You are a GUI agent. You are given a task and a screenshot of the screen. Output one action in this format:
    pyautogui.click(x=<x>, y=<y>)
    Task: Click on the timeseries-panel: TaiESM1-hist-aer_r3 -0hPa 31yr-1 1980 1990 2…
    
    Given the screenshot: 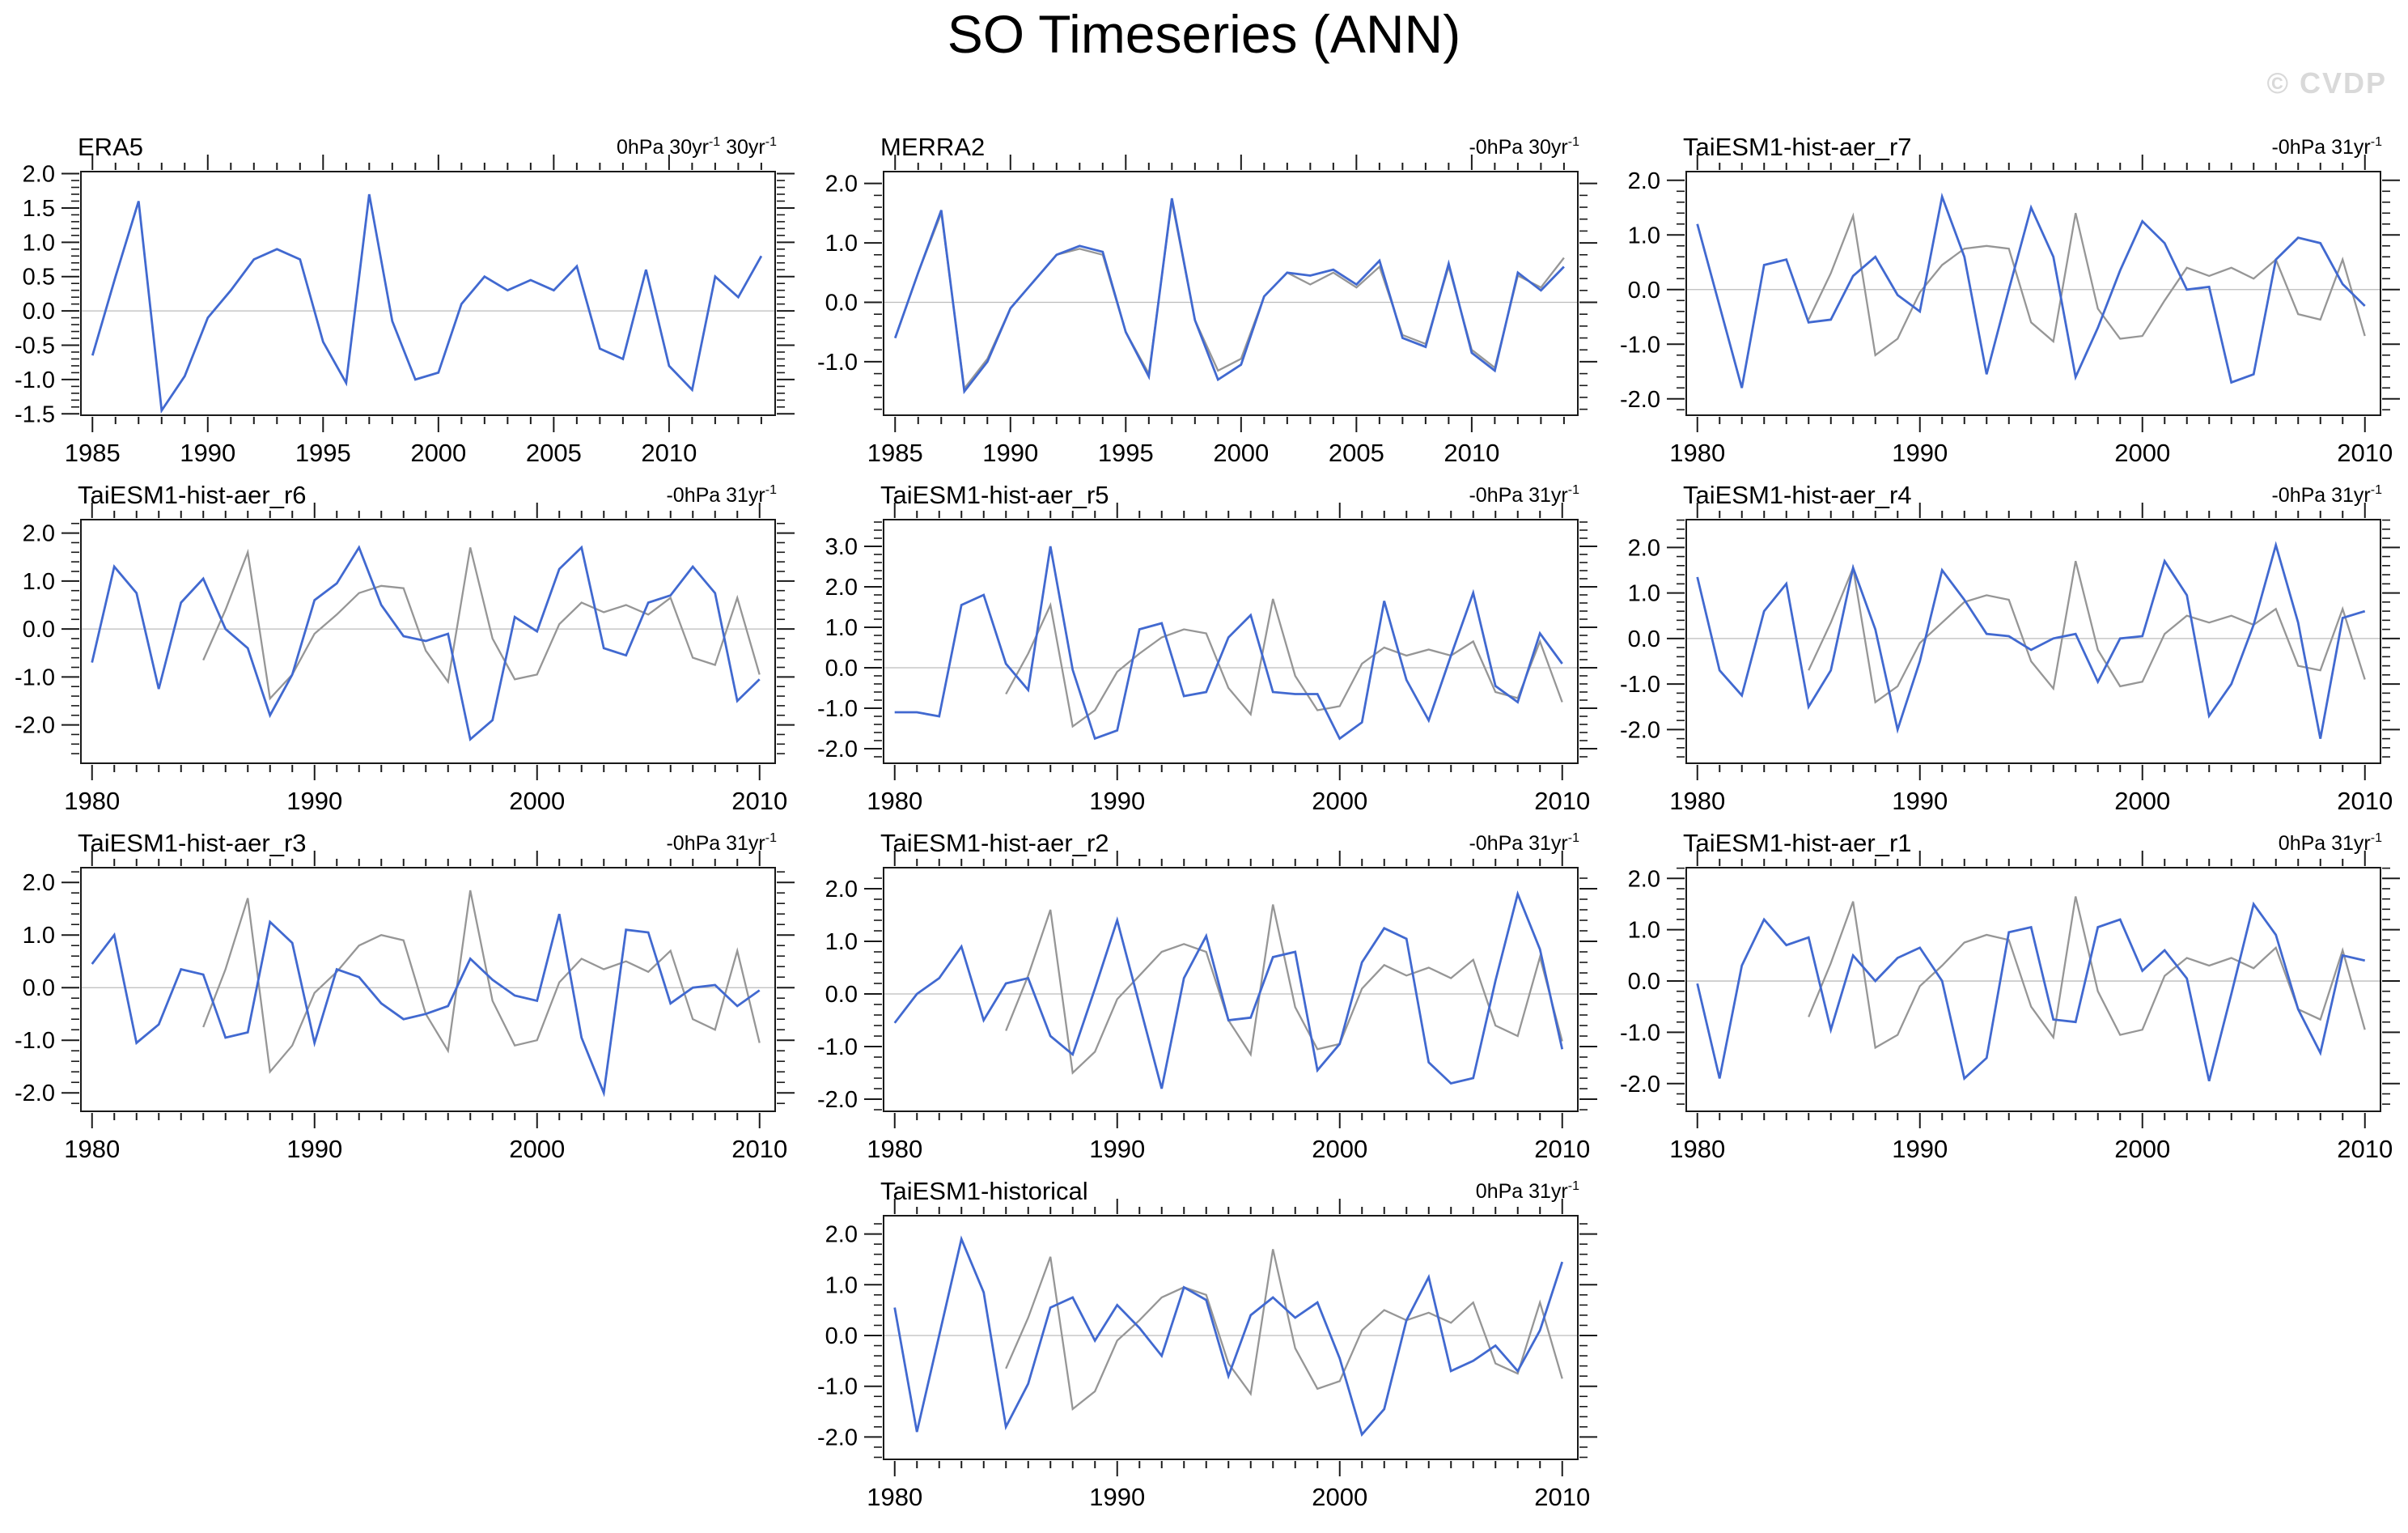 What is the action you would take?
    pyautogui.click(x=401, y=991)
    